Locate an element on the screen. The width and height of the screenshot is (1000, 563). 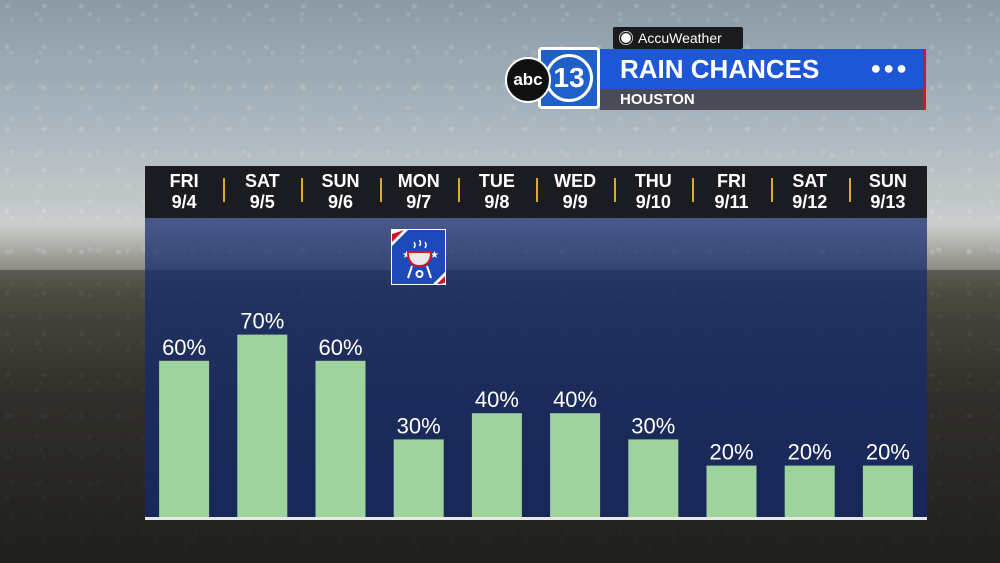
day-date: 9/10 is located at coordinates (653, 202).